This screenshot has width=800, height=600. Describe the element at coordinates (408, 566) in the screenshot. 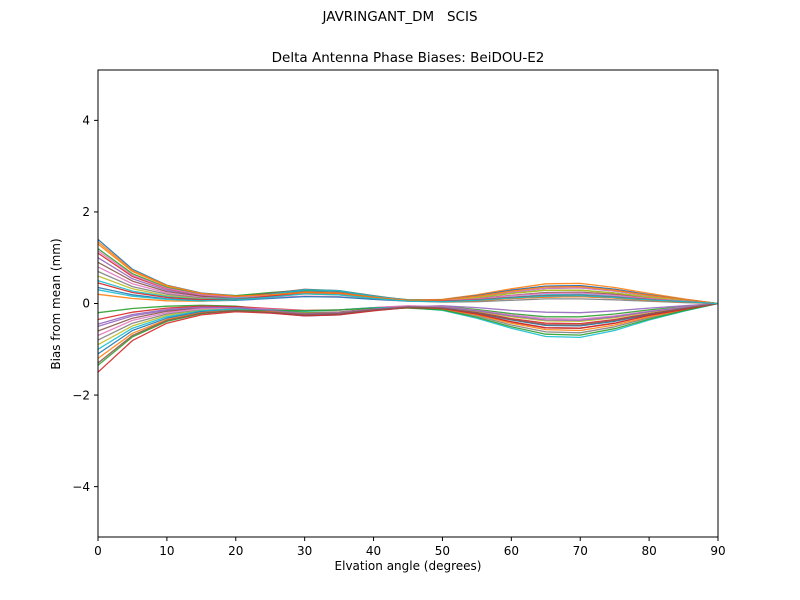

I see `x-axis-label: Elvation angle (degrees)` at that location.